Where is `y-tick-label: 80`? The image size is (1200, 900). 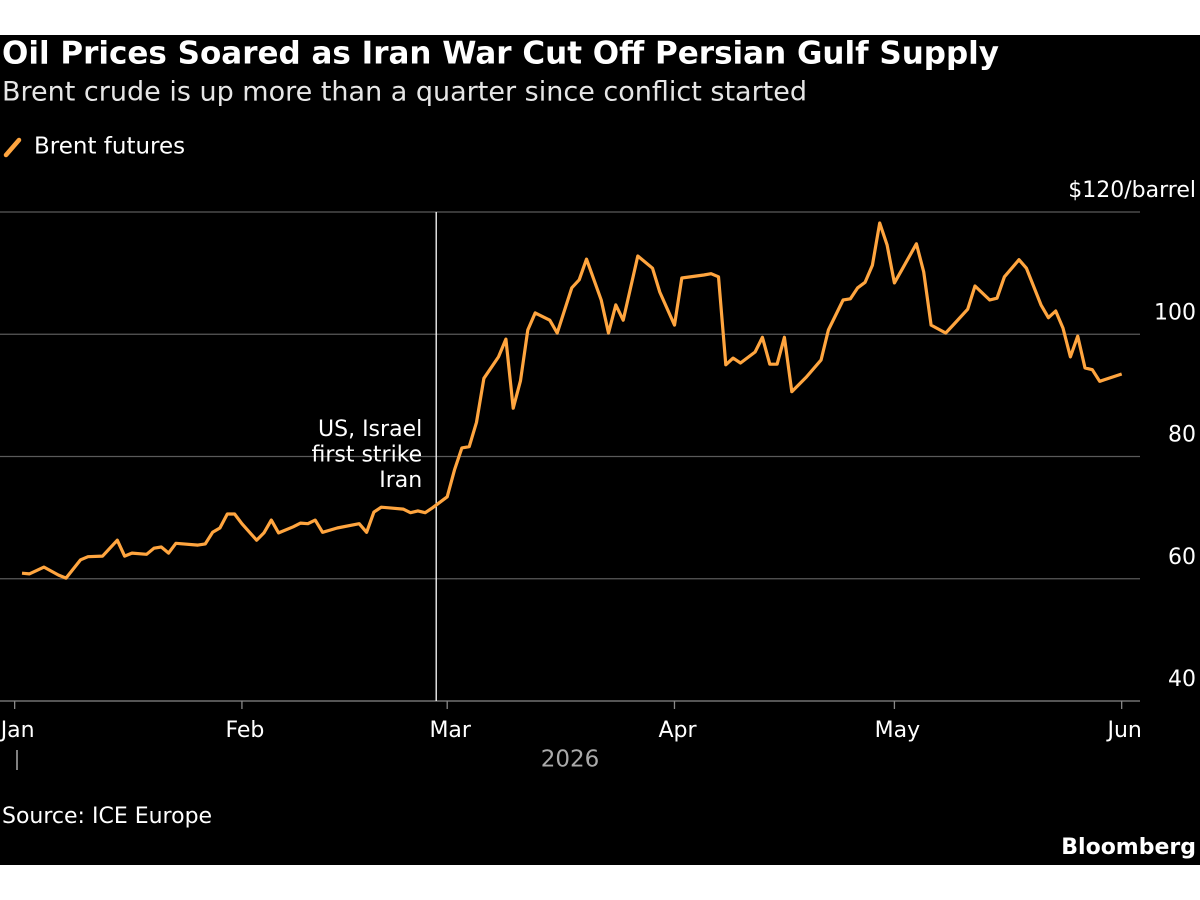 y-tick-label: 80 is located at coordinates (1182, 435).